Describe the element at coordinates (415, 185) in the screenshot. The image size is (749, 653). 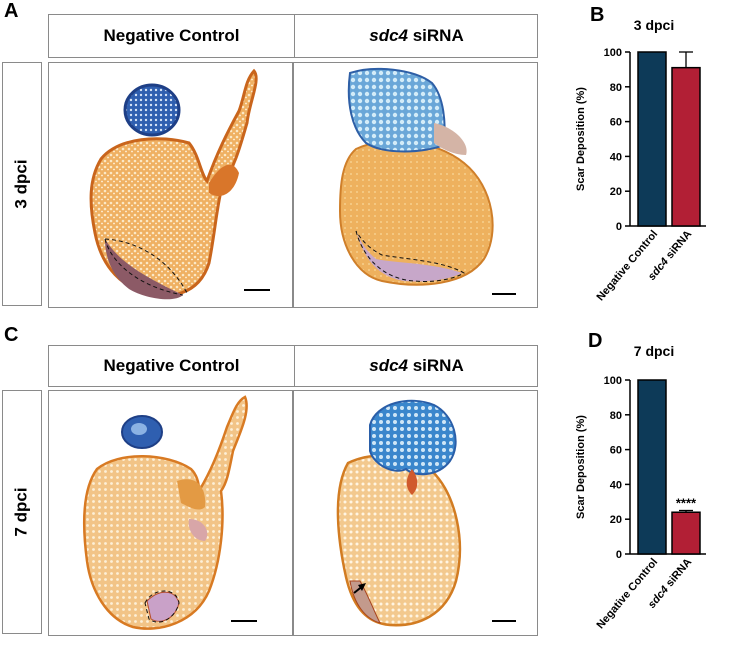
I see `heart-image-sdc4-sirna-3dpci` at that location.